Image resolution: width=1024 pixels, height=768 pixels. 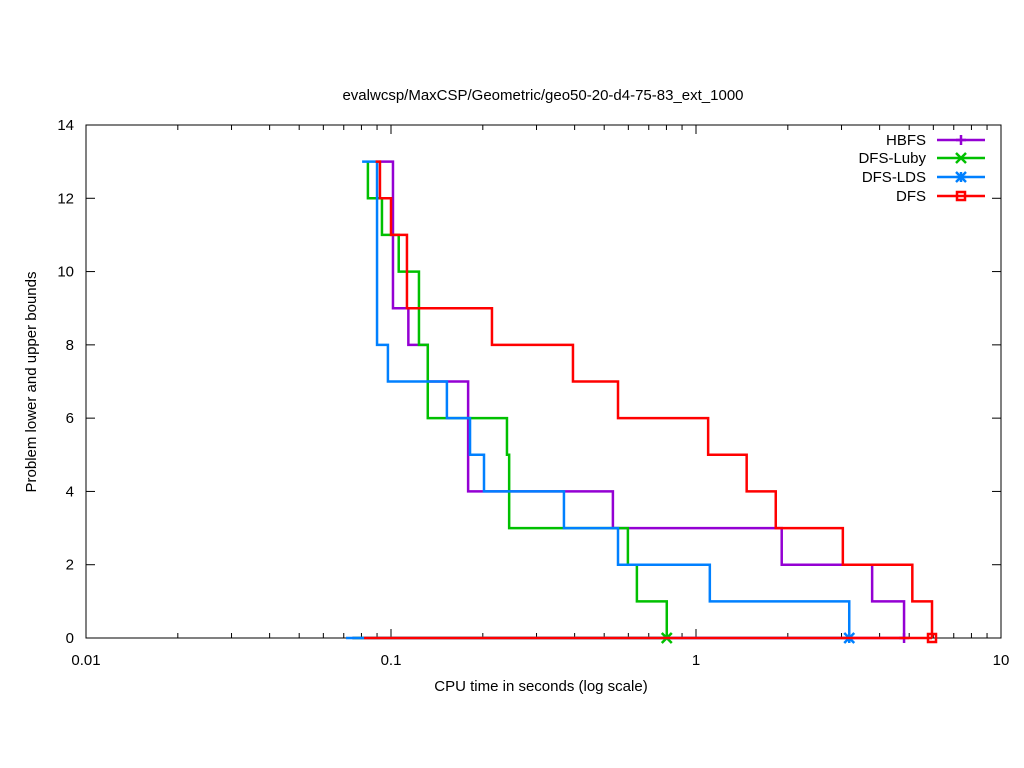 What do you see at coordinates (85, 660) in the screenshot?
I see `x-tick-label: 0.01` at bounding box center [85, 660].